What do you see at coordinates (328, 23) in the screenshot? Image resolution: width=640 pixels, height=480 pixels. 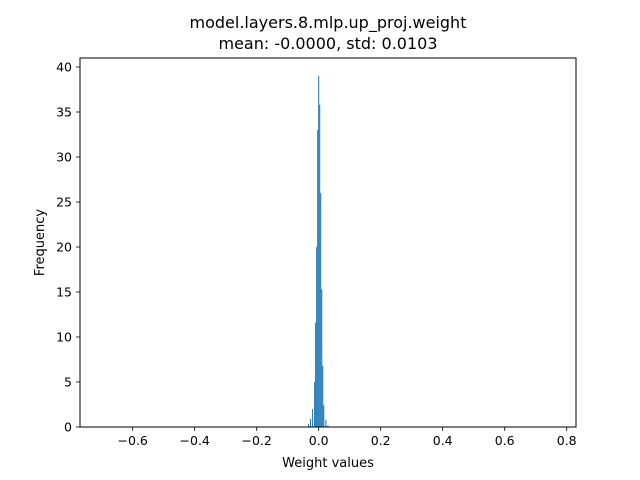 I see `chart-title: model.layers.8.mlp.up_proj.weight` at bounding box center [328, 23].